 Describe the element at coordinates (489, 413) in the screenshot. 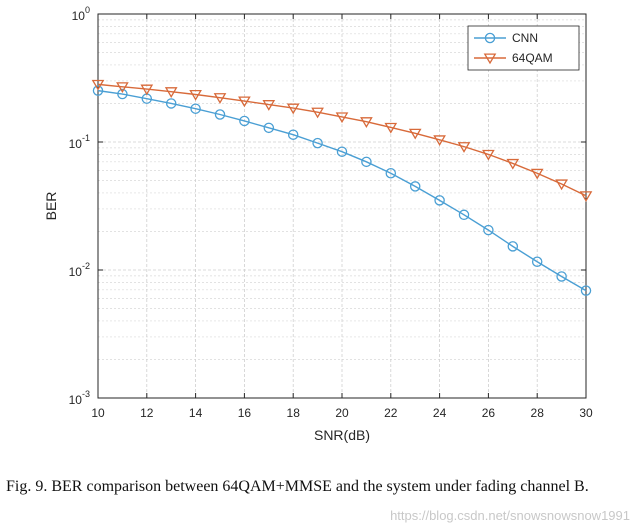

I see `x-tick-label: 26` at that location.